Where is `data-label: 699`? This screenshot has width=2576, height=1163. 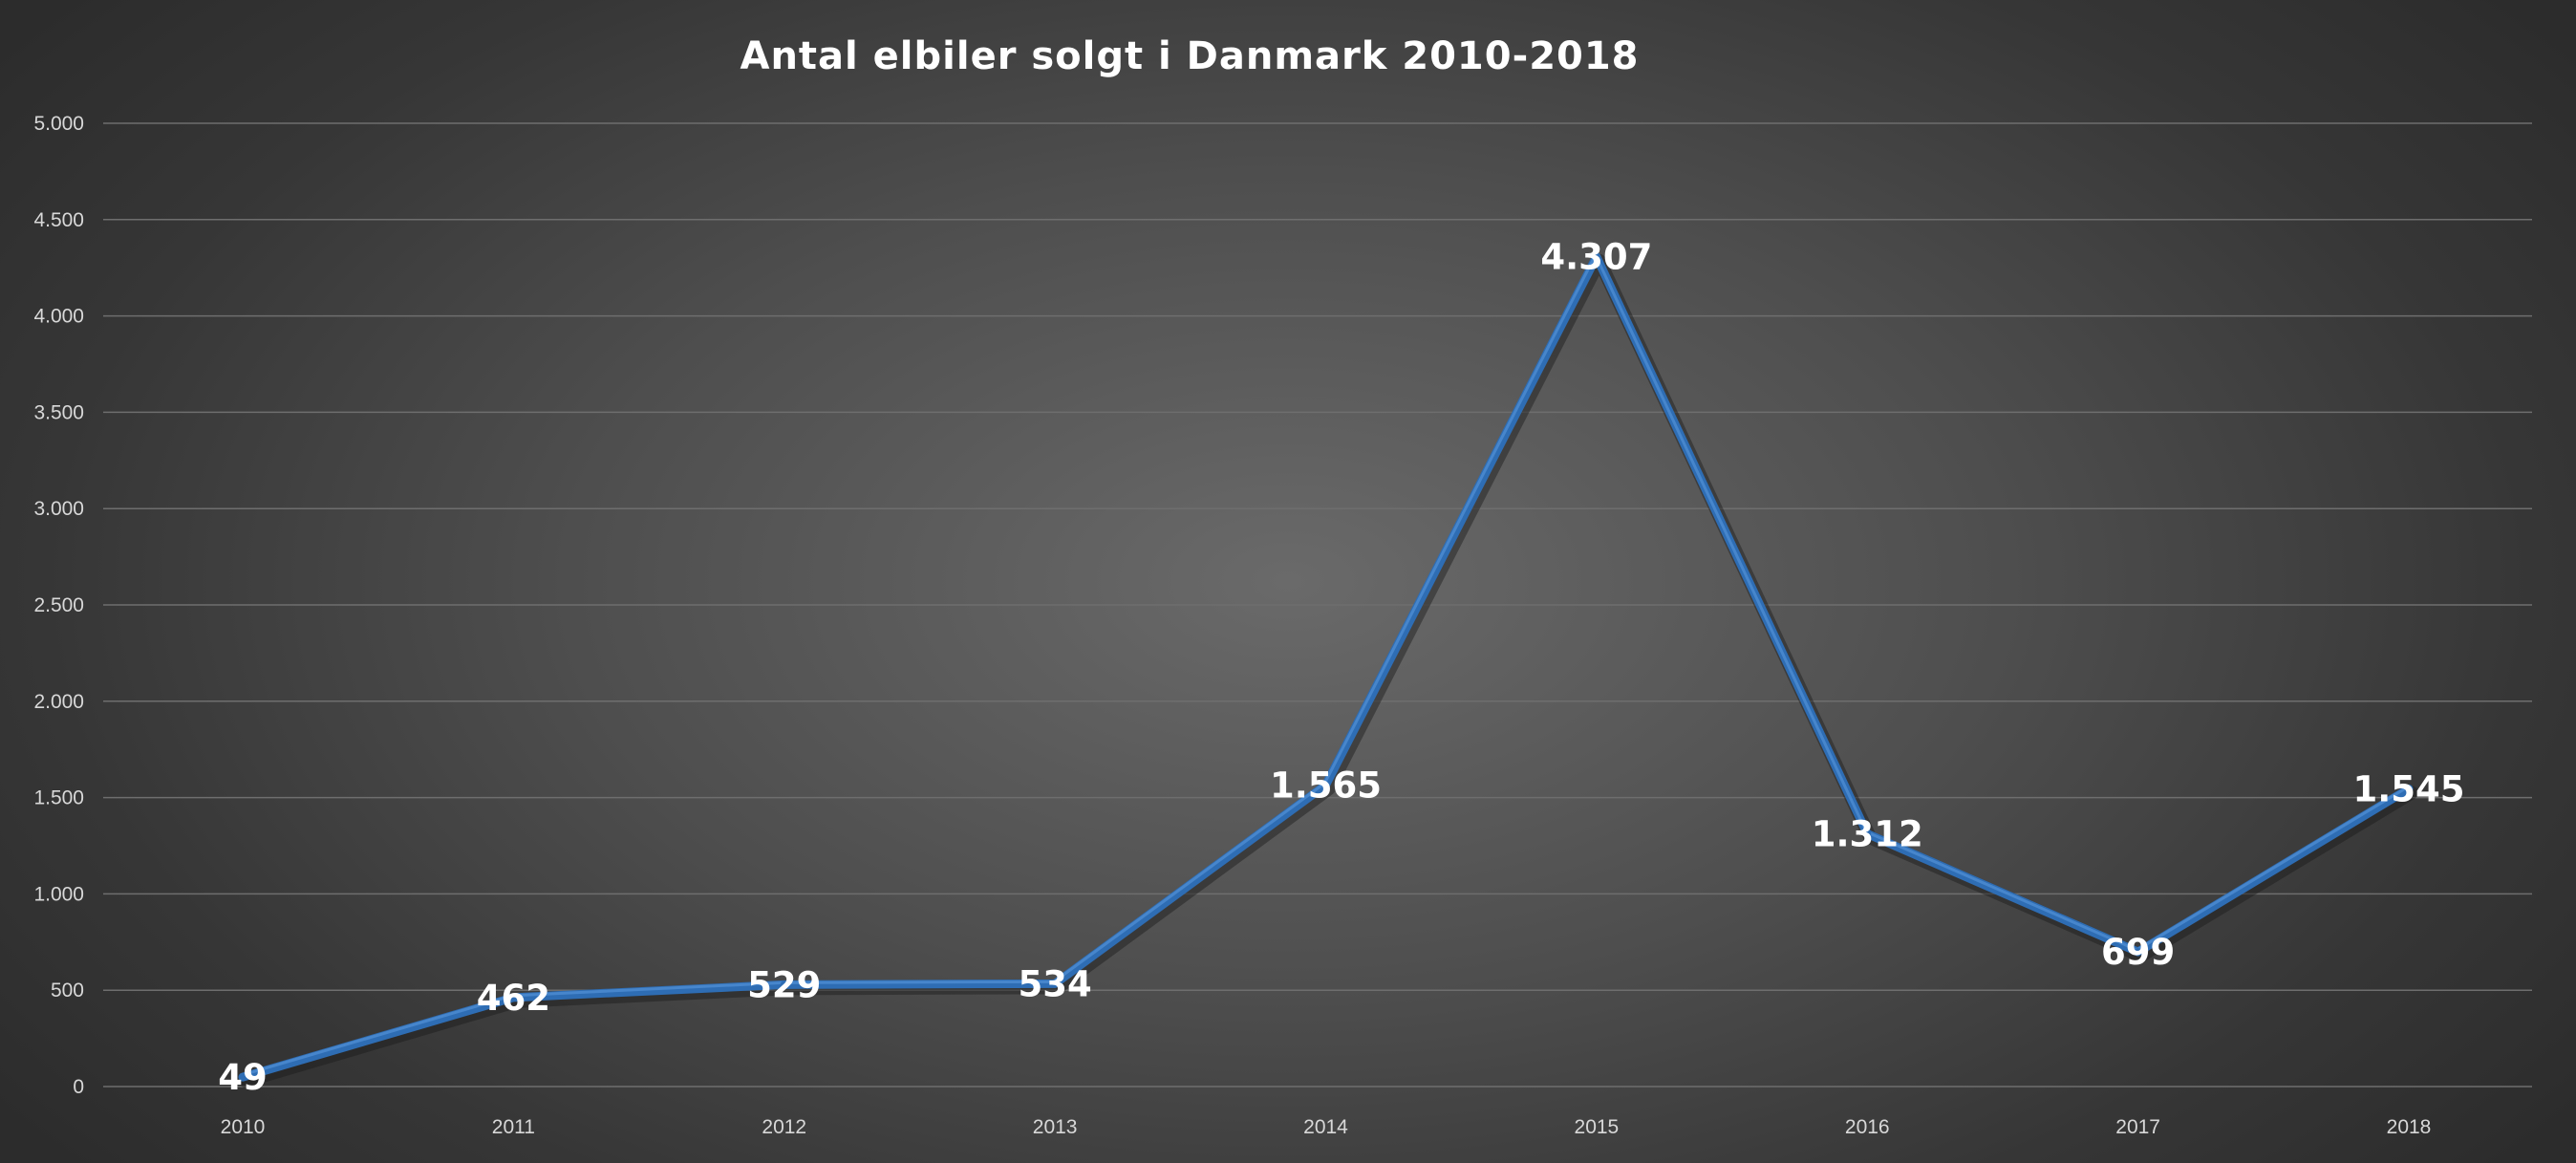 data-label: 699 is located at coordinates (2138, 952).